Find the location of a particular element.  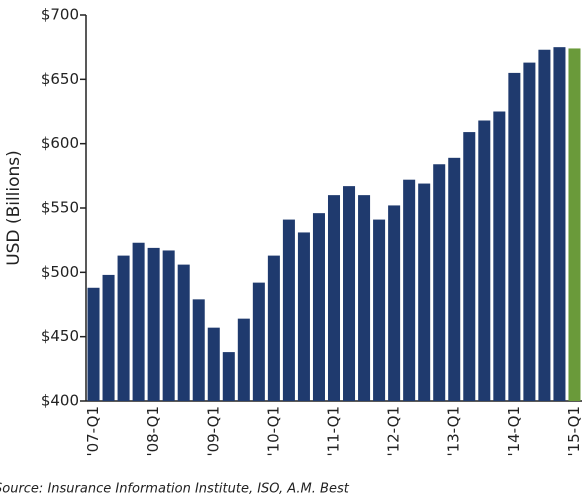

y-tick-label: $450 is located at coordinates (60, 336).